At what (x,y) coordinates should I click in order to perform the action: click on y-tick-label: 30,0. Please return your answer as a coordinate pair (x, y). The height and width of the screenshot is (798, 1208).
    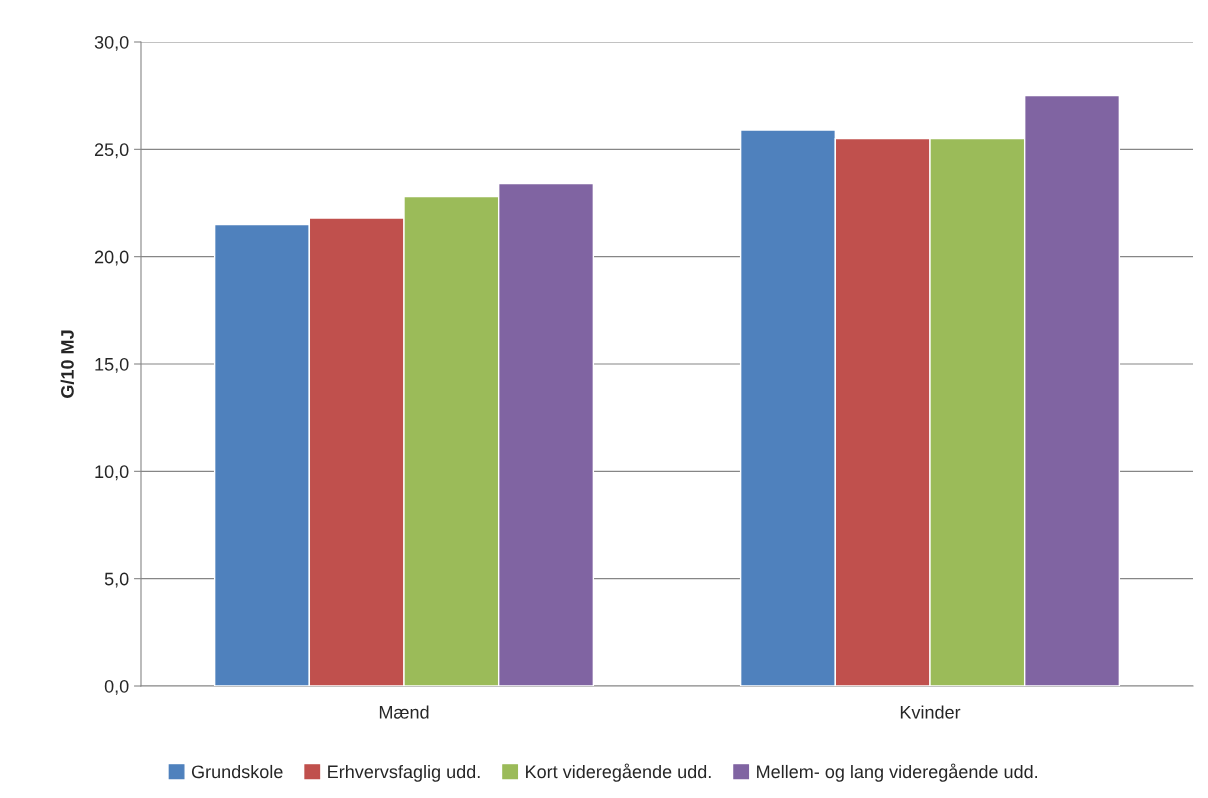
    Looking at the image, I should click on (111, 43).